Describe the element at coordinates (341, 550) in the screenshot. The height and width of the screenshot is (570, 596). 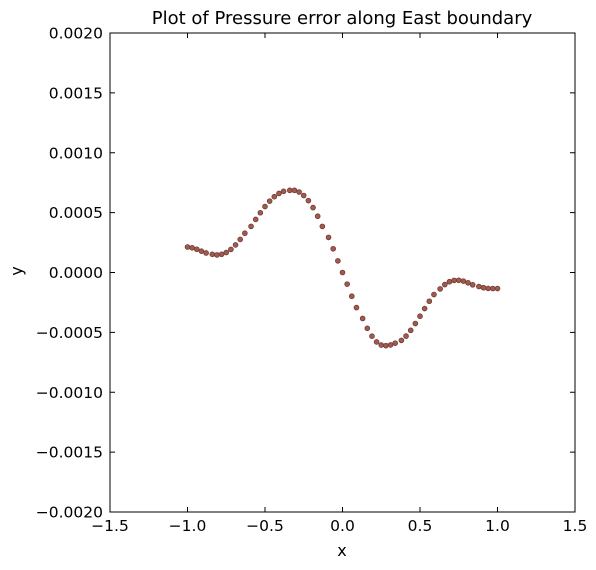
I see `x-axis-label: x` at that location.